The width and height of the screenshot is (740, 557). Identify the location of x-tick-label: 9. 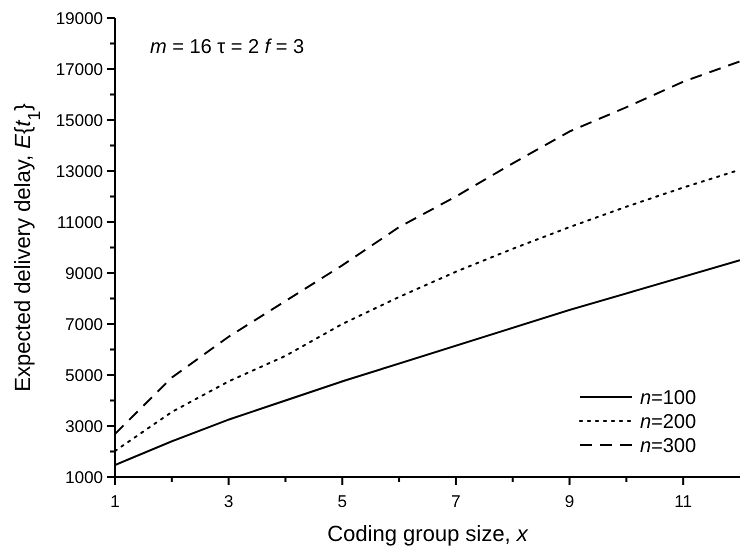
(569, 501).